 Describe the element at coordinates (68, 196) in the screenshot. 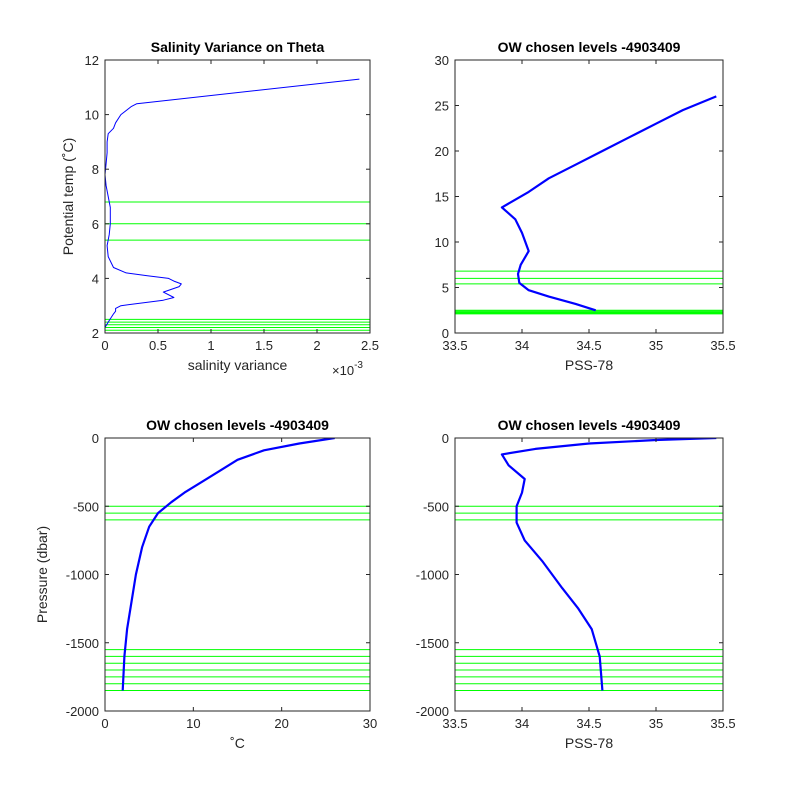

I see `y-axis-label: Potential temp (˚C)` at that location.